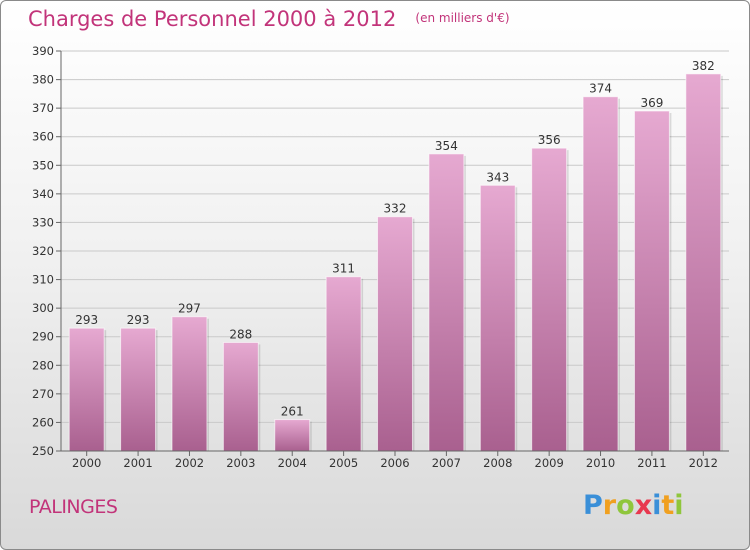 The height and width of the screenshot is (550, 750). Describe the element at coordinates (43, 222) in the screenshot. I see `y-tick-label: 330` at that location.